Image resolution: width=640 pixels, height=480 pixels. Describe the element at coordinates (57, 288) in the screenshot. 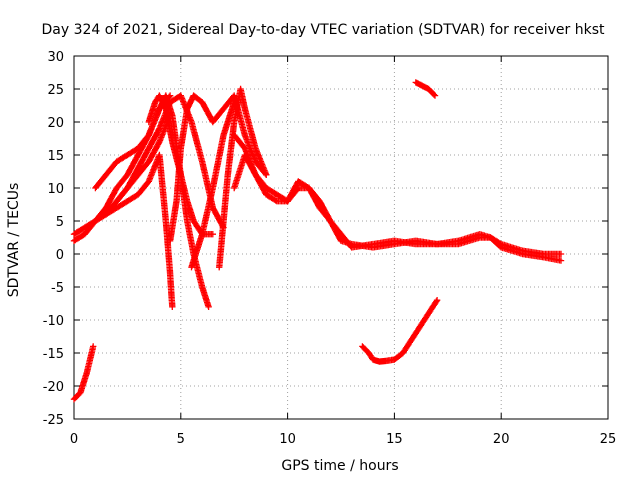

I see `y-tick-label: -5` at that location.